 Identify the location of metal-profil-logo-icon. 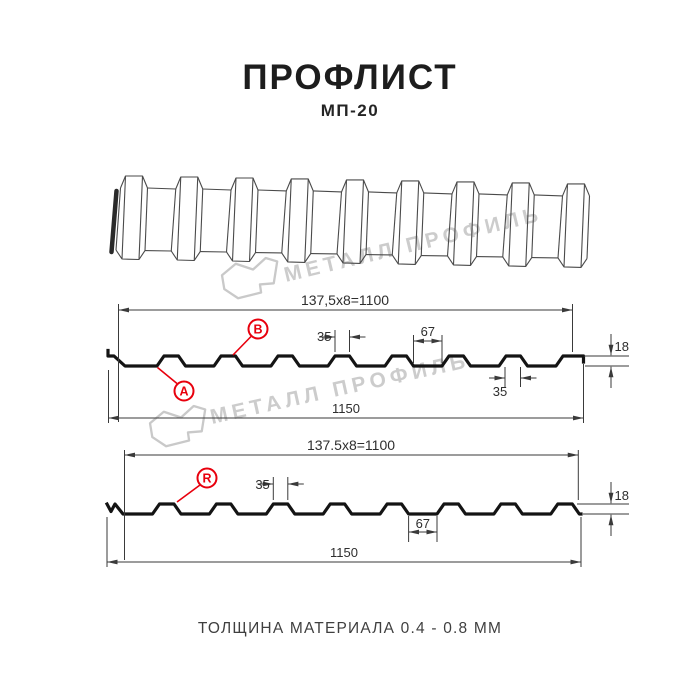
(177, 426).